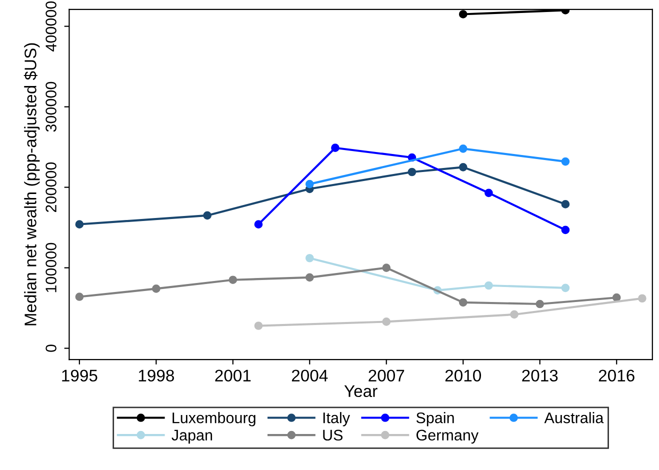  What do you see at coordinates (192, 437) in the screenshot?
I see `legend-label: Japan` at bounding box center [192, 437].